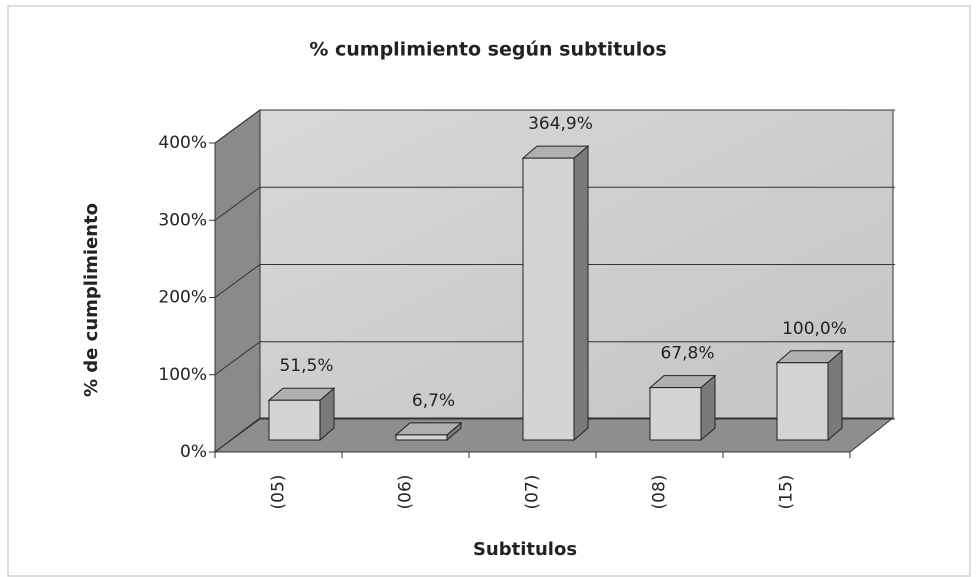 The width and height of the screenshot is (976, 577). What do you see at coordinates (193, 452) in the screenshot?
I see `y-tick-label: 0%` at bounding box center [193, 452].